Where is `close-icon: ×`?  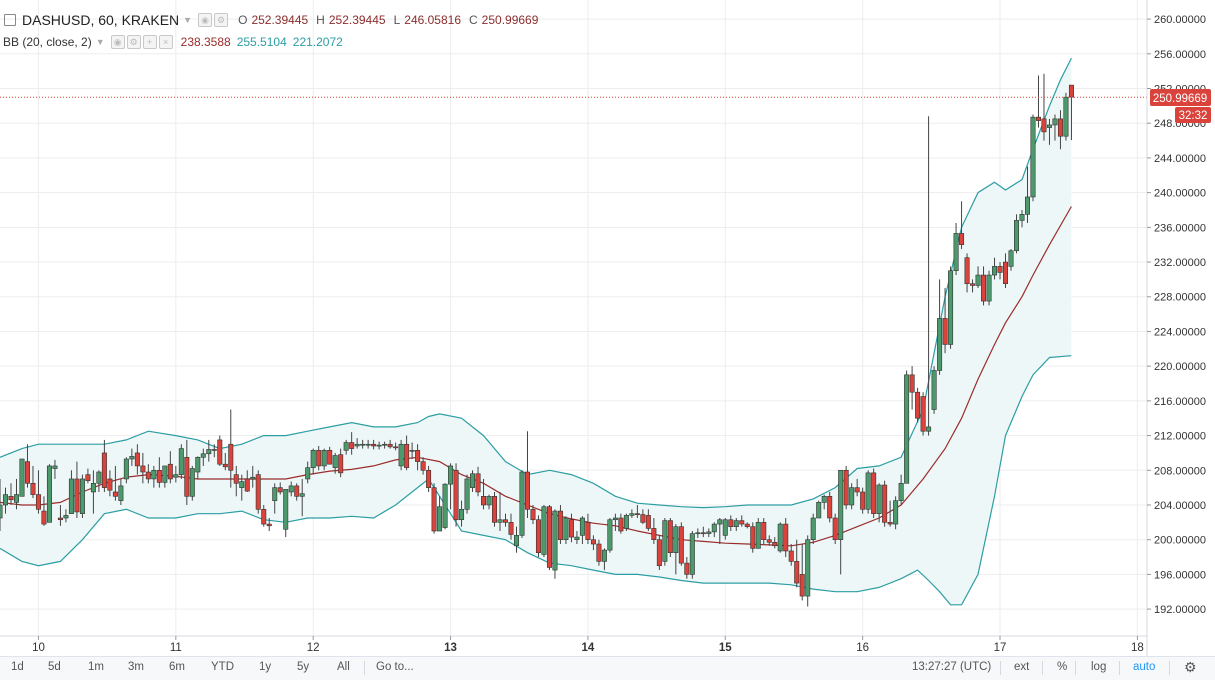 close-icon: × is located at coordinates (165, 42).